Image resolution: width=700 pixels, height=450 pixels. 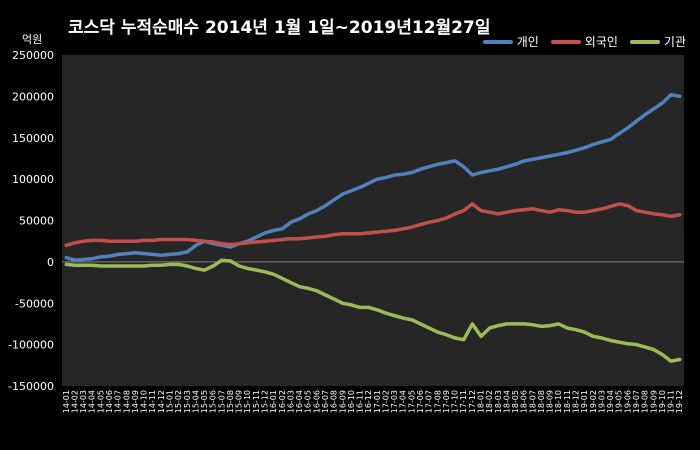 What do you see at coordinates (420, 401) in the screenshot?
I see `x-tick-label: 17-06` at bounding box center [420, 401].